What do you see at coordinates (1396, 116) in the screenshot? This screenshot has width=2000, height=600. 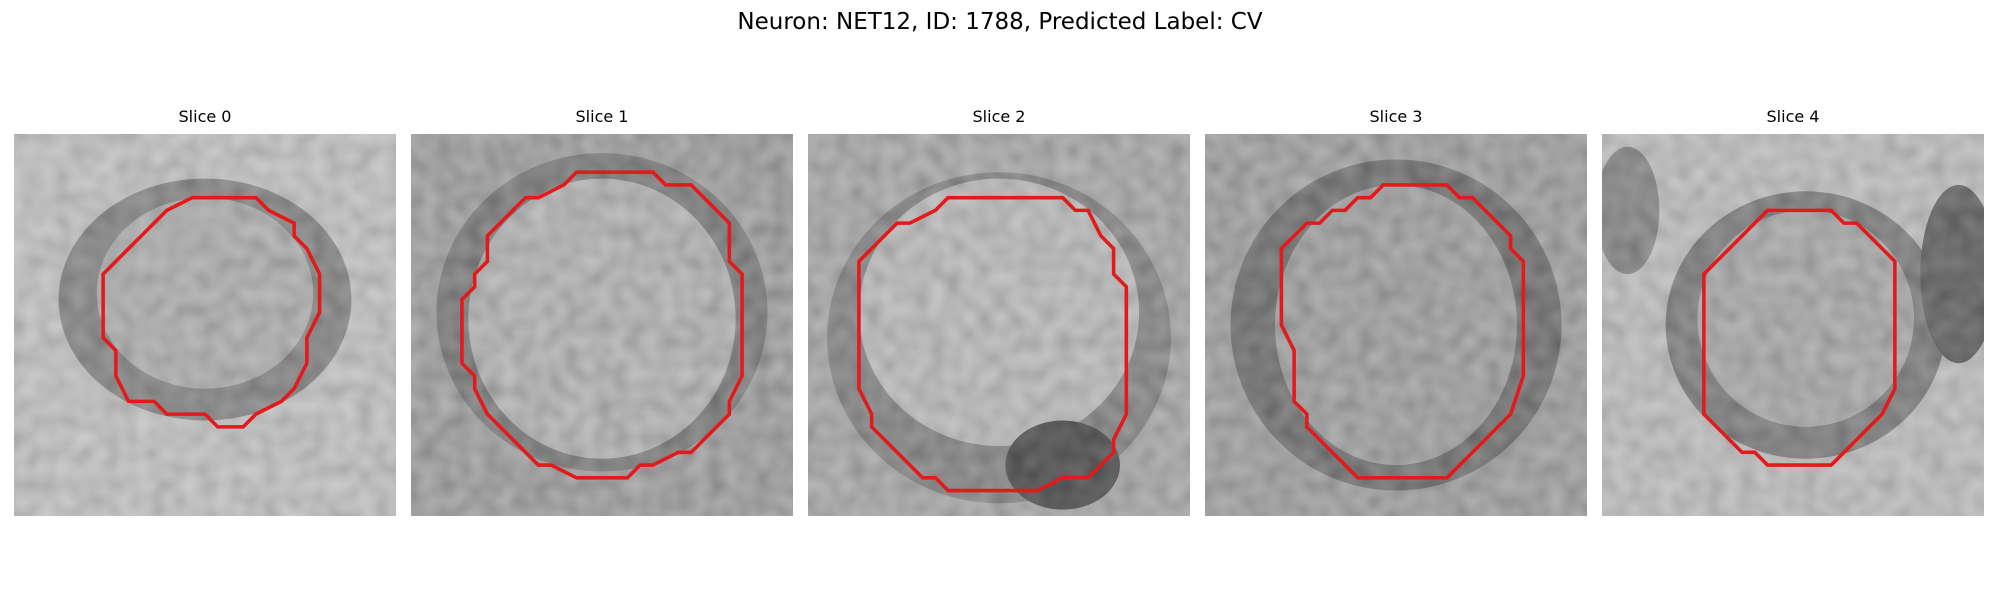 I see `slice-title: Slice 3` at bounding box center [1396, 116].